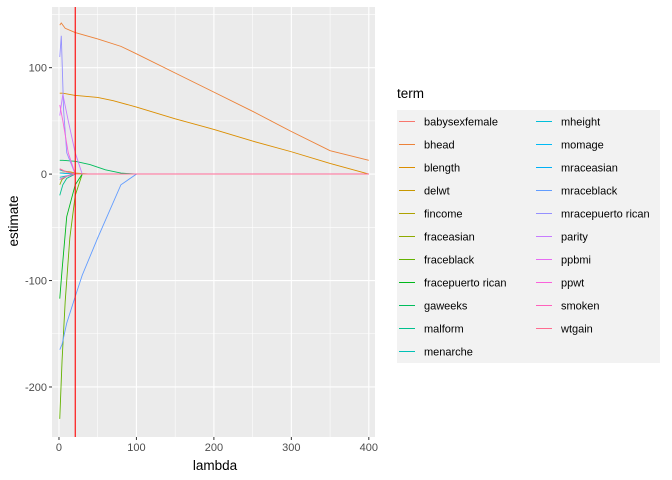 This screenshot has height=480, width=672. Describe the element at coordinates (580, 123) in the screenshot. I see `legend-label: mheight` at that location.